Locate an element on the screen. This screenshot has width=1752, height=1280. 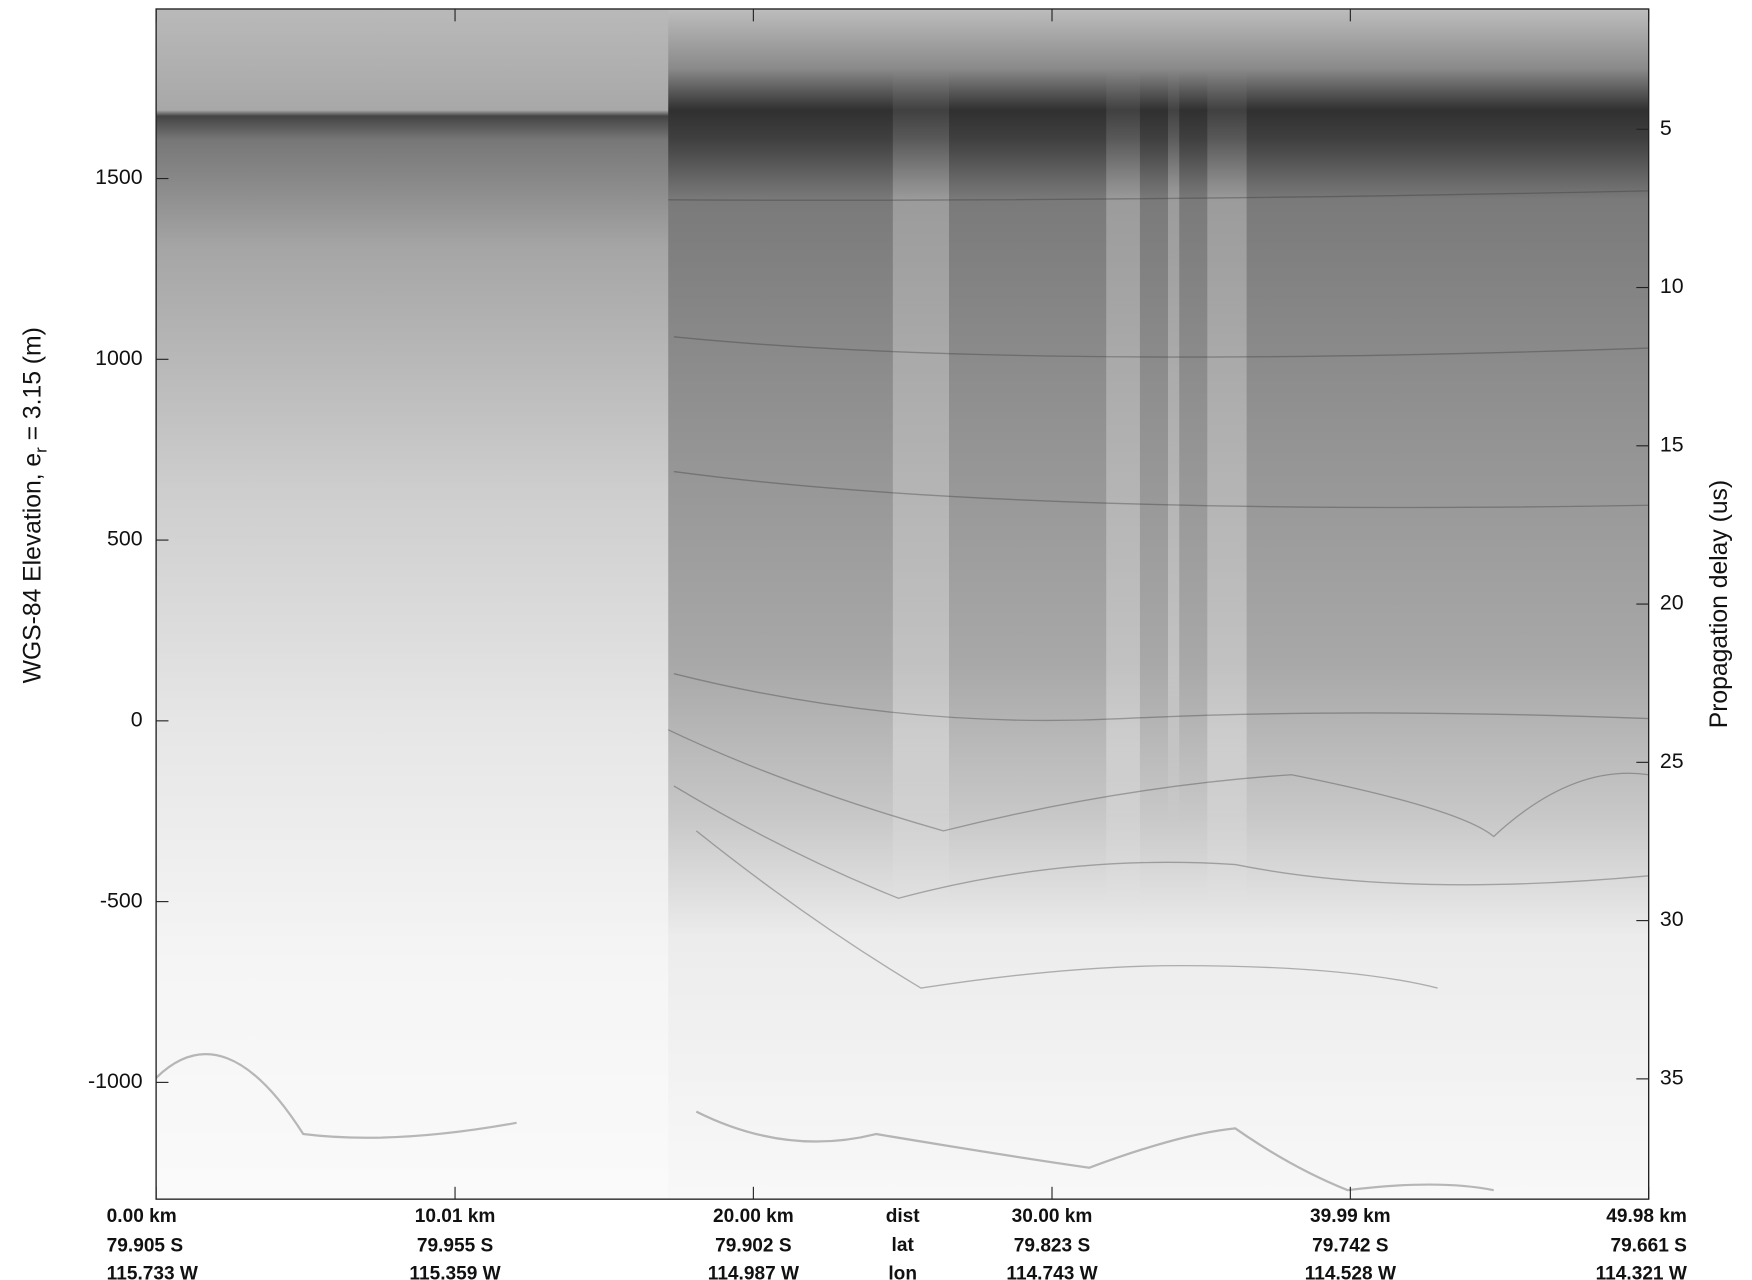
lon-label: 114.743 W is located at coordinates (1051, 1271).